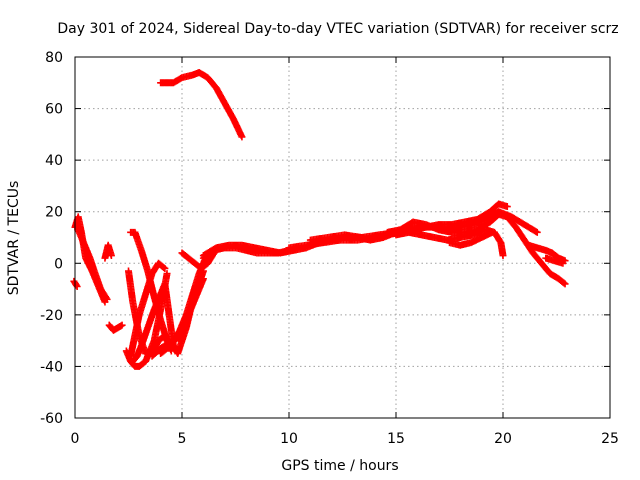 This screenshot has width=640, height=480. What do you see at coordinates (148, 309) in the screenshot?
I see `series-arc-h` at bounding box center [148, 309].